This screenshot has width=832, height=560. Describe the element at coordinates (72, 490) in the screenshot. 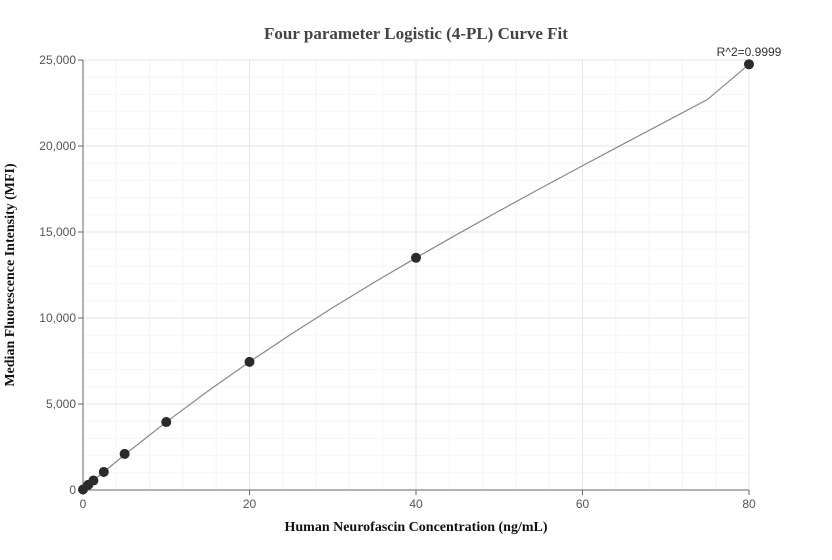

I see `y-tick-label: 0` at that location.